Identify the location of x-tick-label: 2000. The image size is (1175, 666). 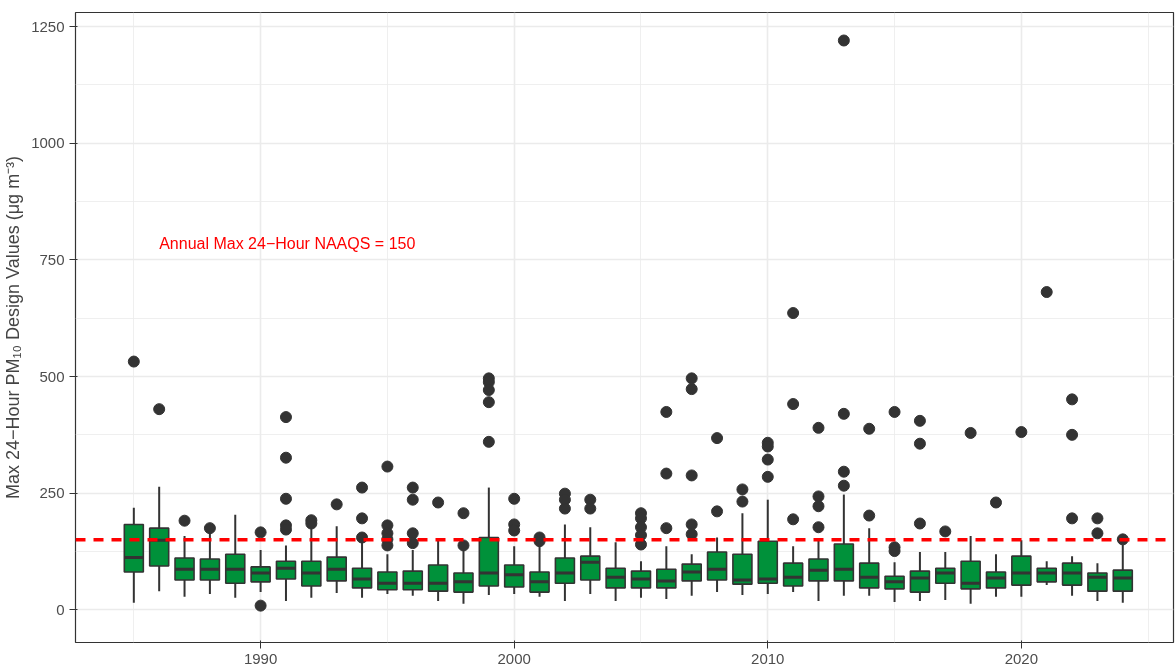
(514, 657).